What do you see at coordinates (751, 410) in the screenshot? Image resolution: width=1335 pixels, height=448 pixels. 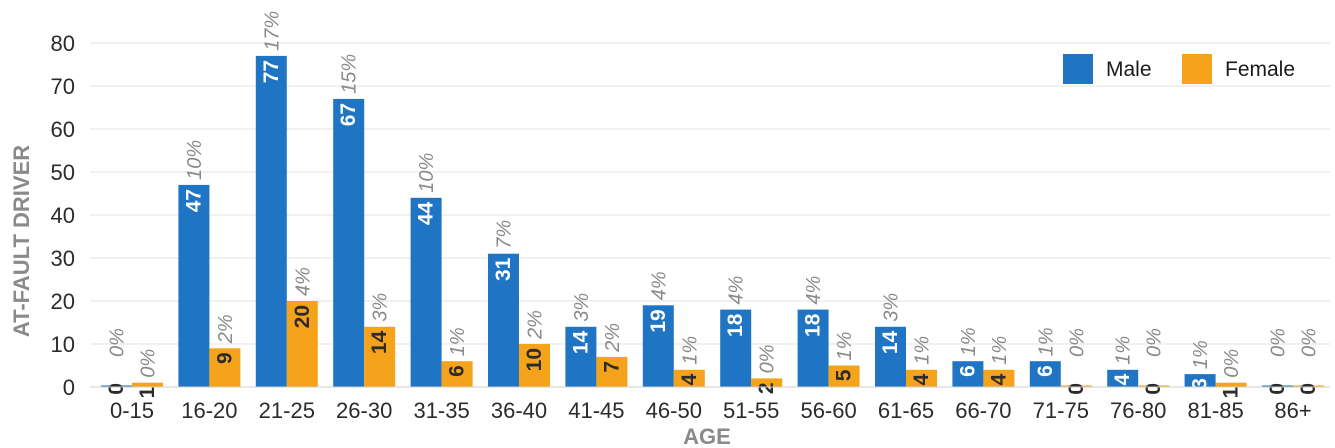 I see `x-tick-label: 51-55` at bounding box center [751, 410].